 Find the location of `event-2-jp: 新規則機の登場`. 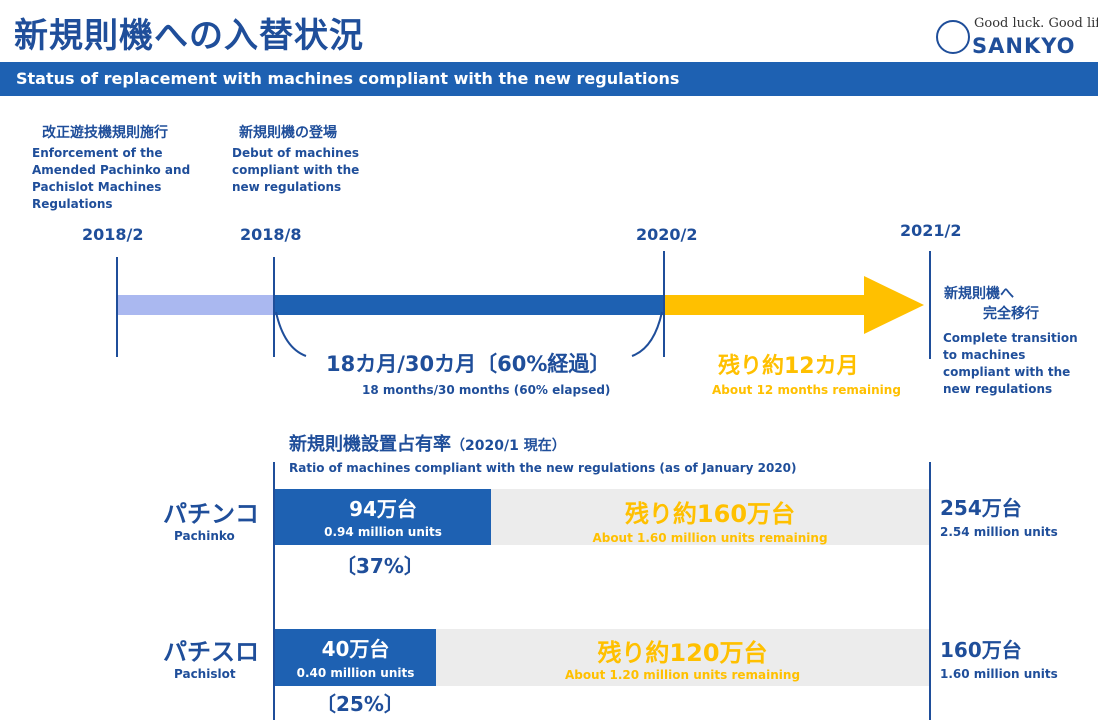

event-2-jp: 新規則機の登場 is located at coordinates (288, 133).